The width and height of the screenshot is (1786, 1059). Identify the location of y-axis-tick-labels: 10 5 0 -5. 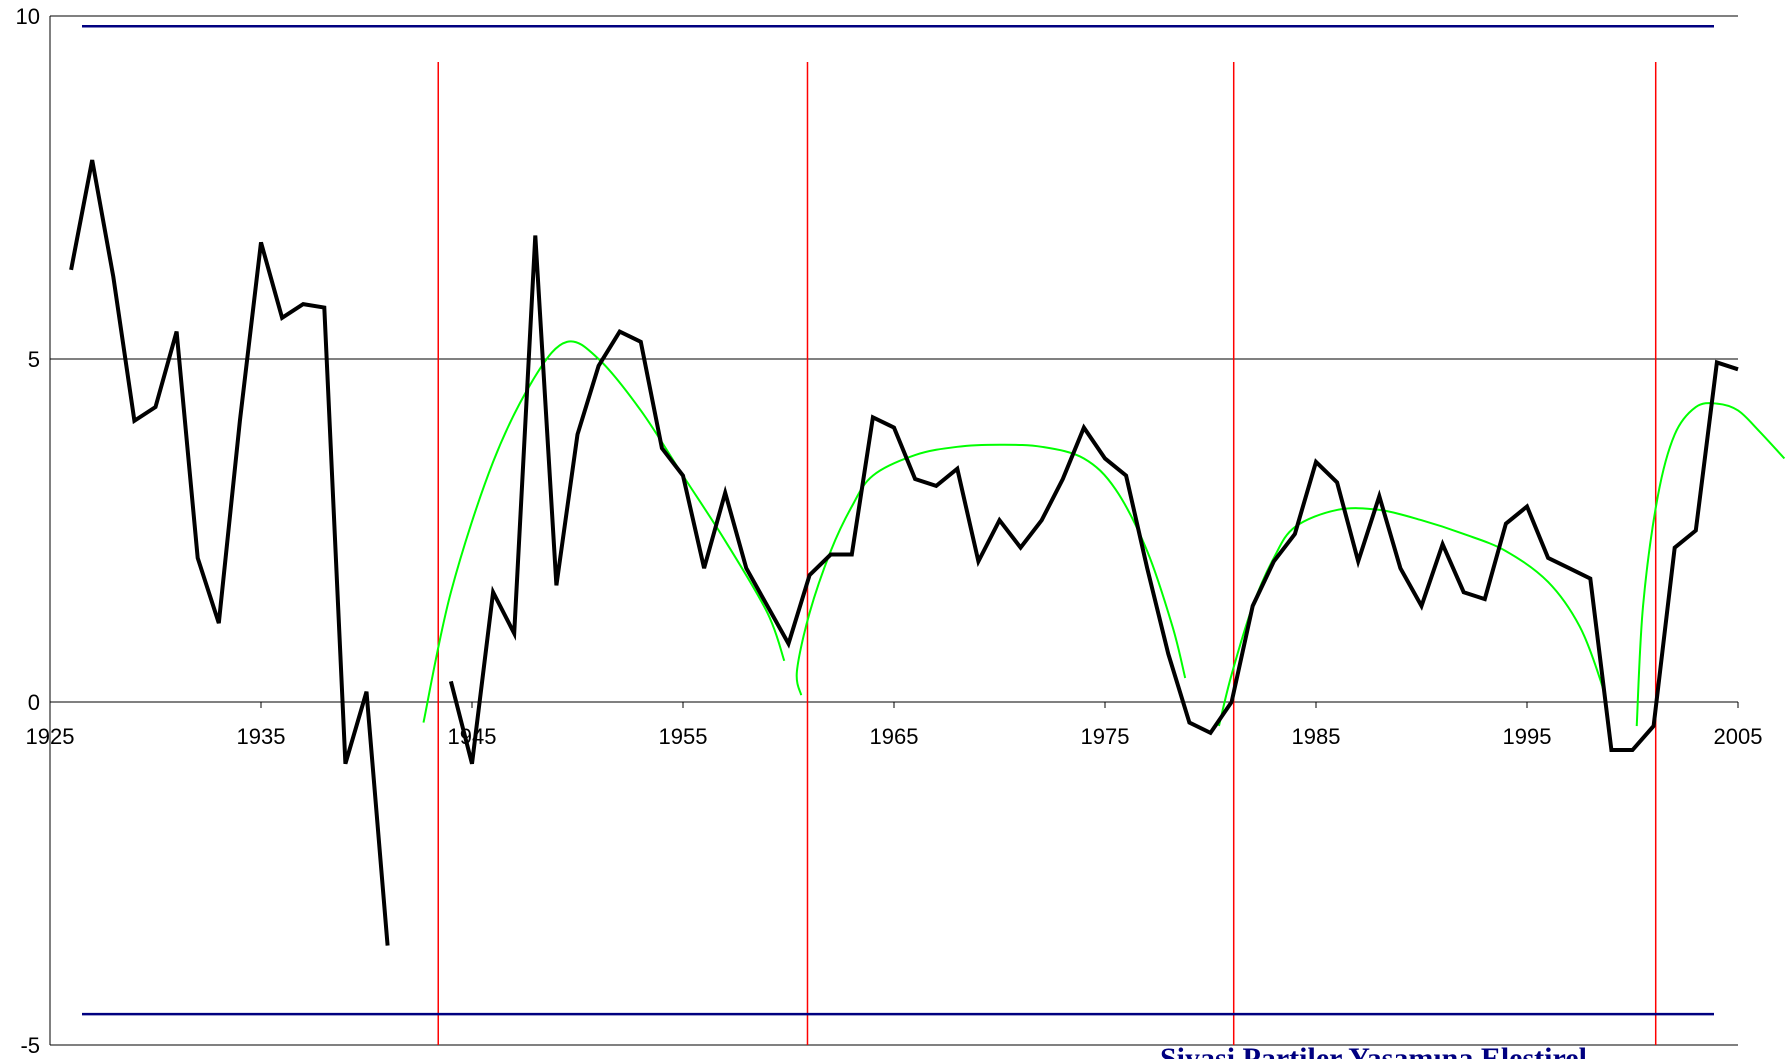
(28, 531).